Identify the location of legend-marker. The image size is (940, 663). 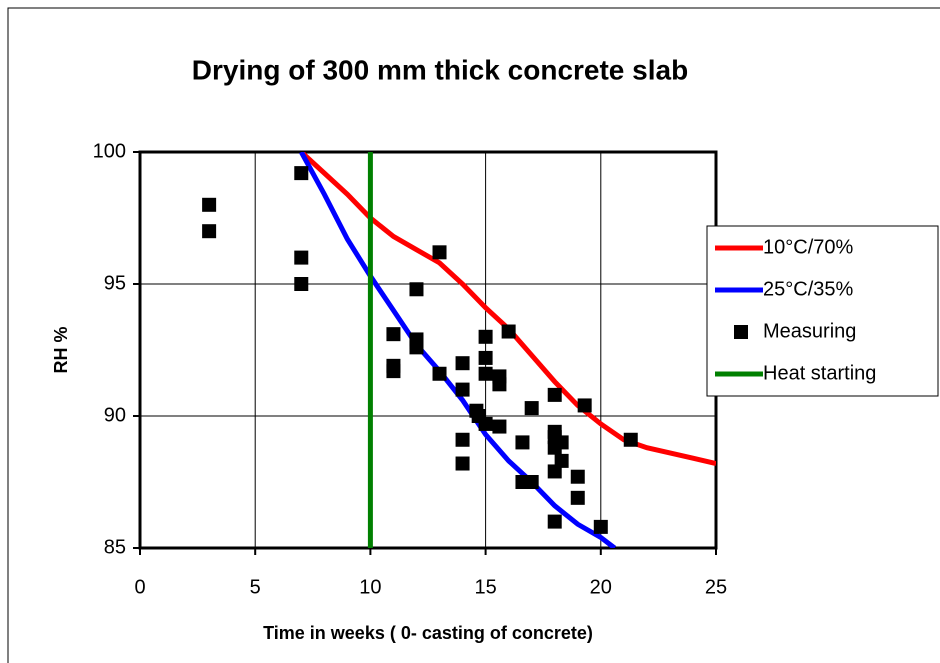
(741, 332).